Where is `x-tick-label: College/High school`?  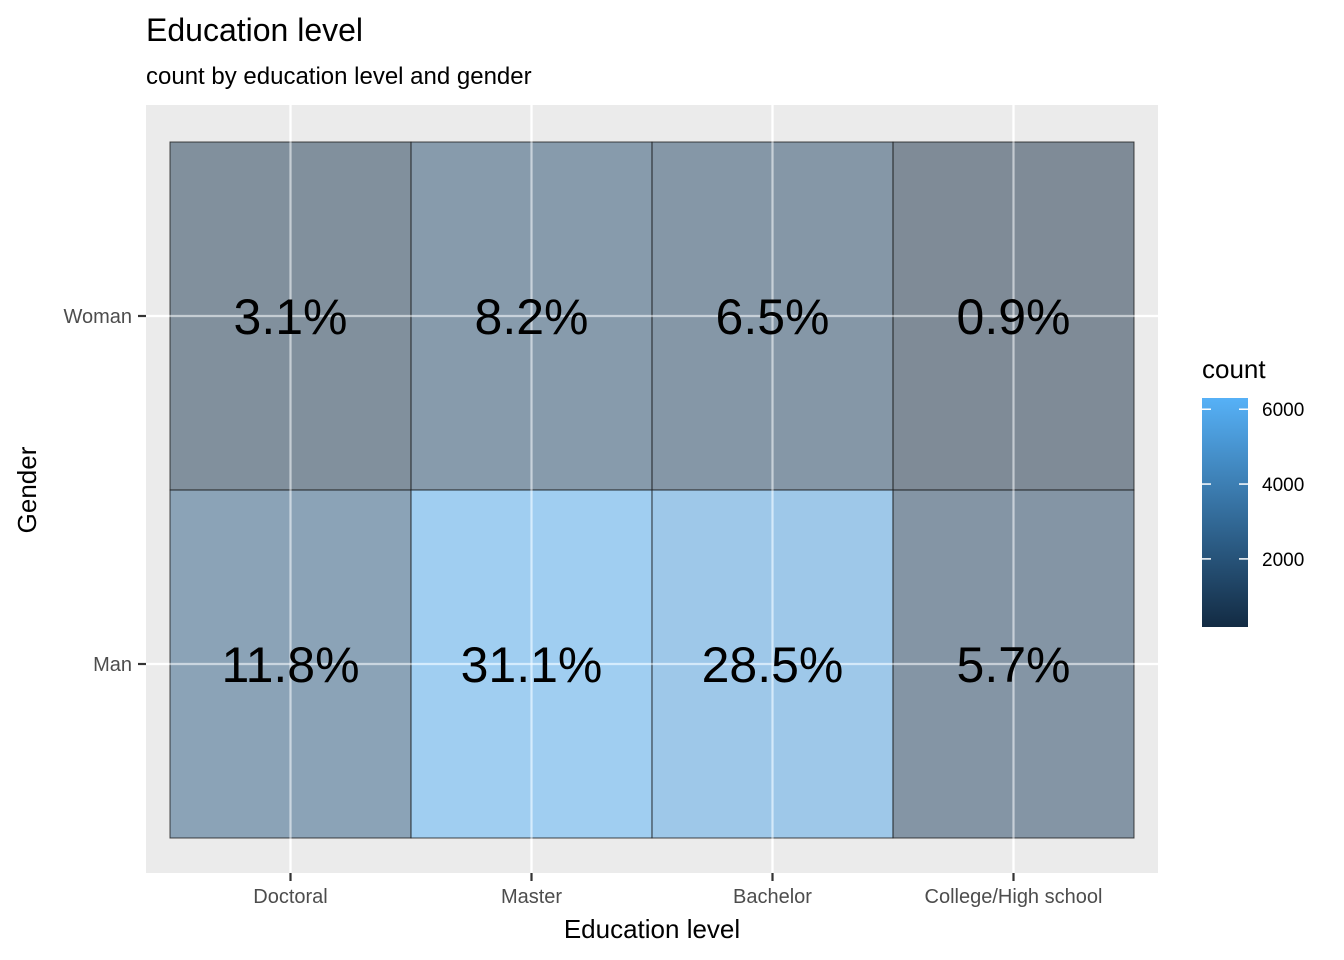
x-tick-label: College/High school is located at coordinates (1014, 897).